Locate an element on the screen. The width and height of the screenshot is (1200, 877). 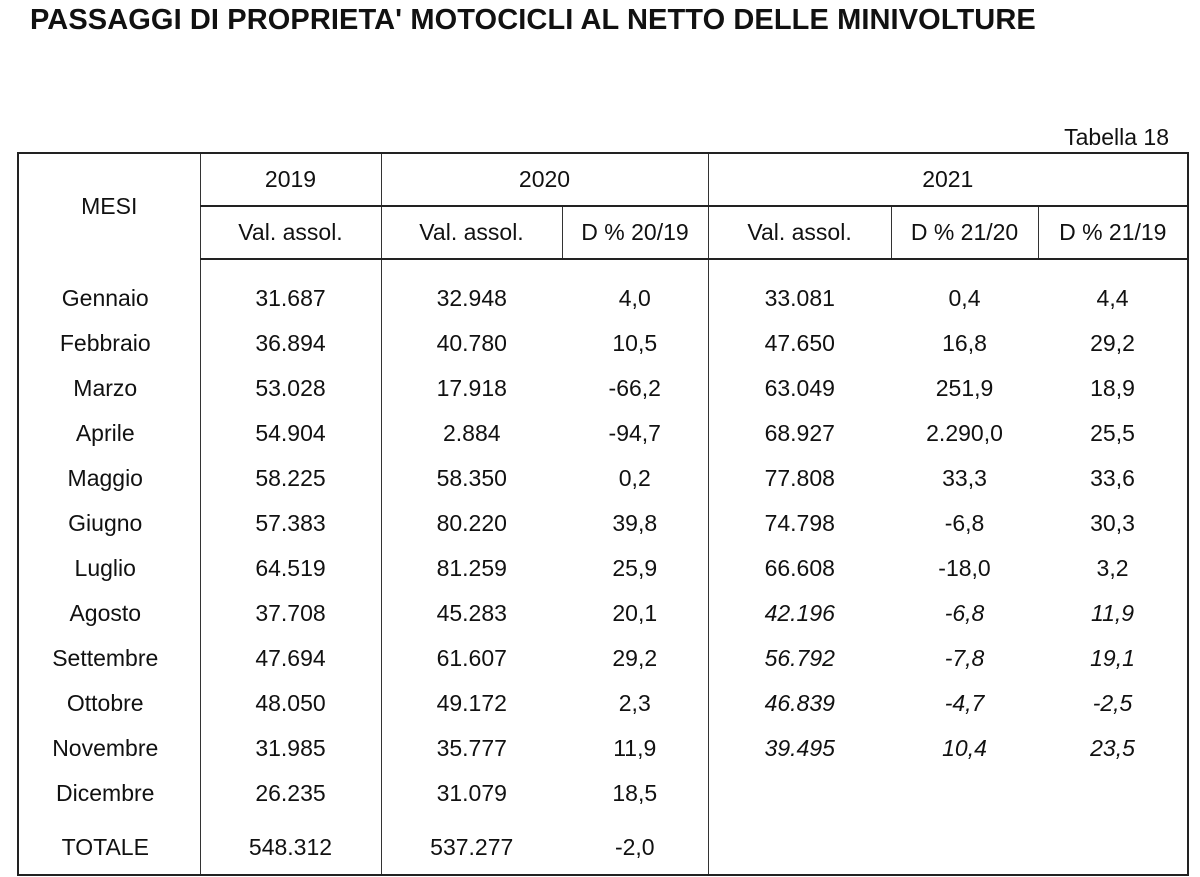
value-2019-cell: 64.519 is located at coordinates (290, 568).